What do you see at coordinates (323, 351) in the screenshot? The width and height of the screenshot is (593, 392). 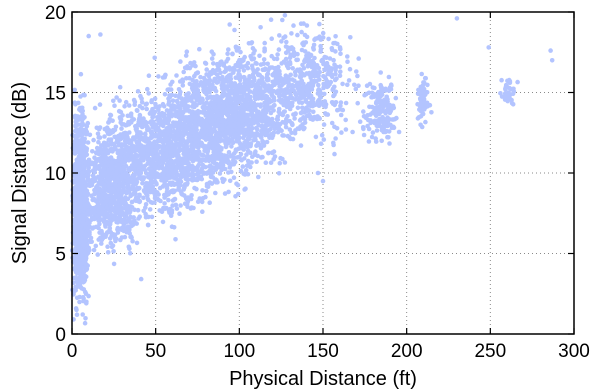 I see `x-tick-label: 150` at bounding box center [323, 351].